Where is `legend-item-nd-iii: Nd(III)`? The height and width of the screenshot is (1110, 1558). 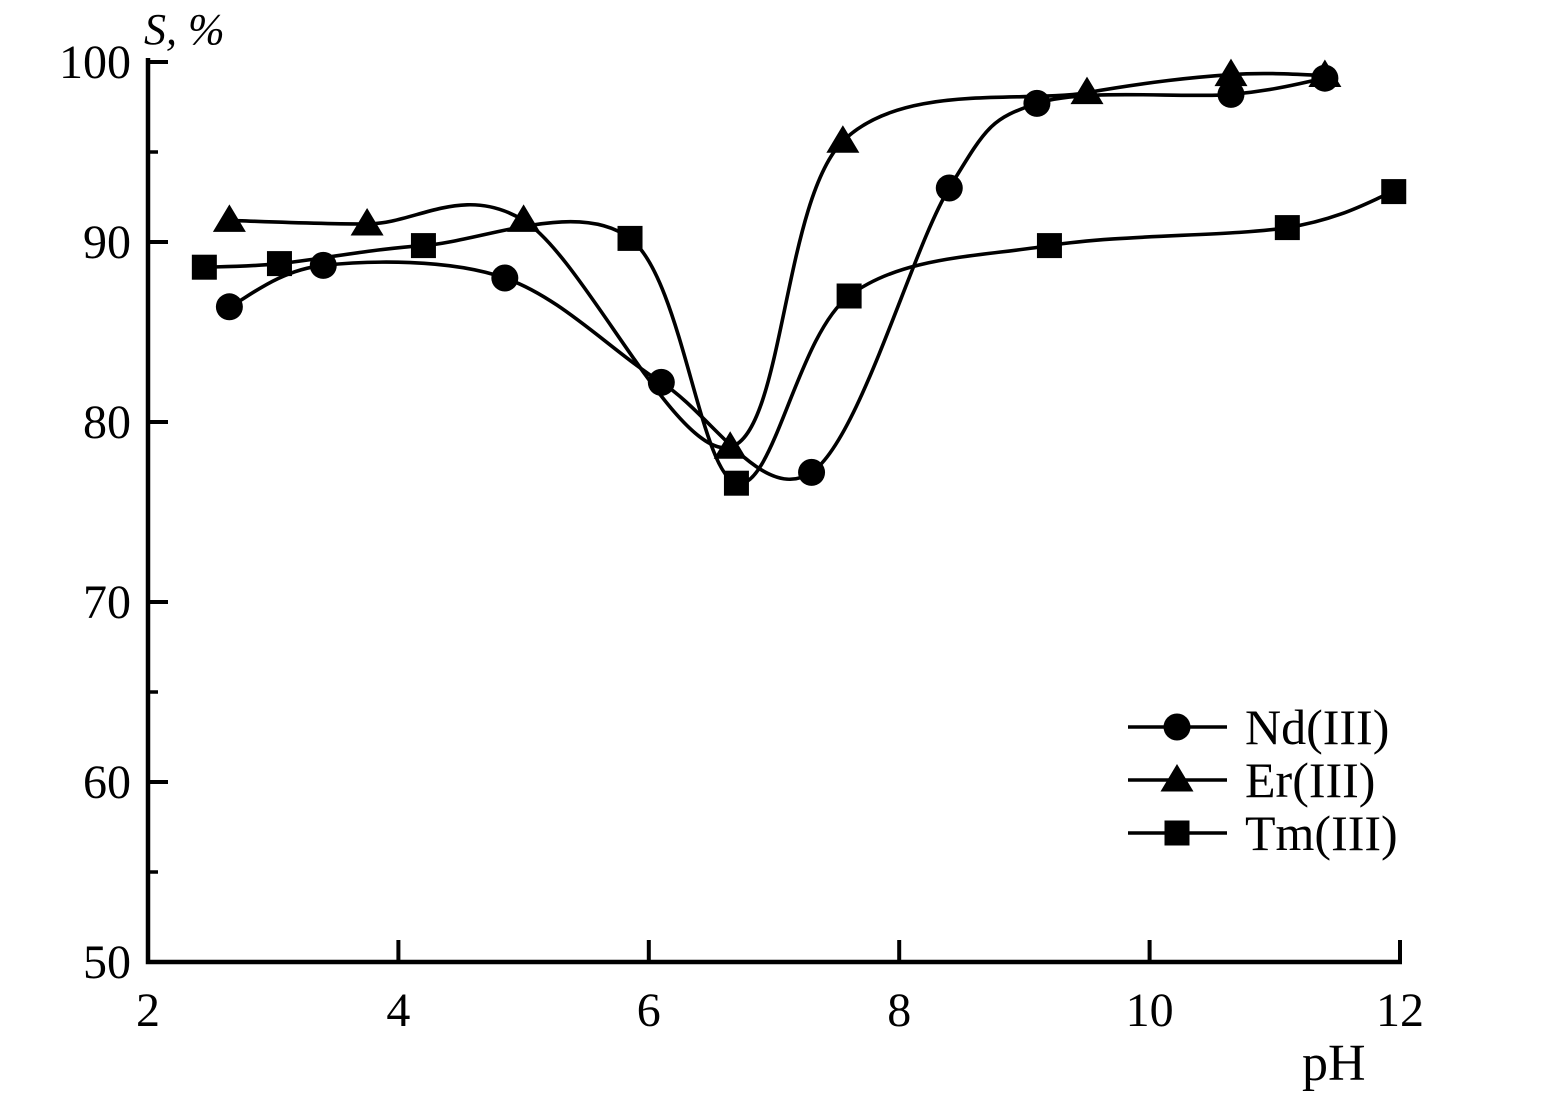 legend-item-nd-iii: Nd(III) is located at coordinates (1258, 727).